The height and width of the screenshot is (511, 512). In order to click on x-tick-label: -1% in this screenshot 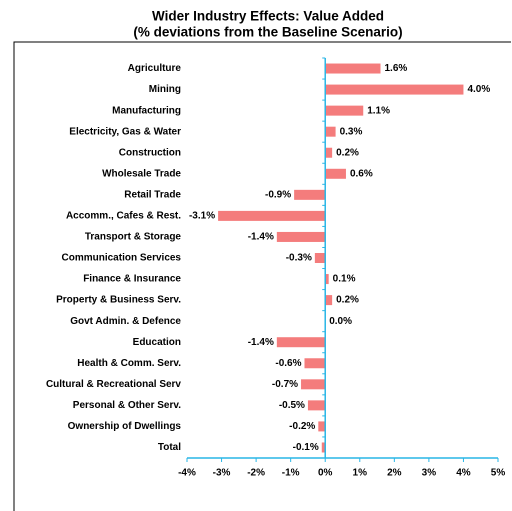, I will do `click(291, 473)`.